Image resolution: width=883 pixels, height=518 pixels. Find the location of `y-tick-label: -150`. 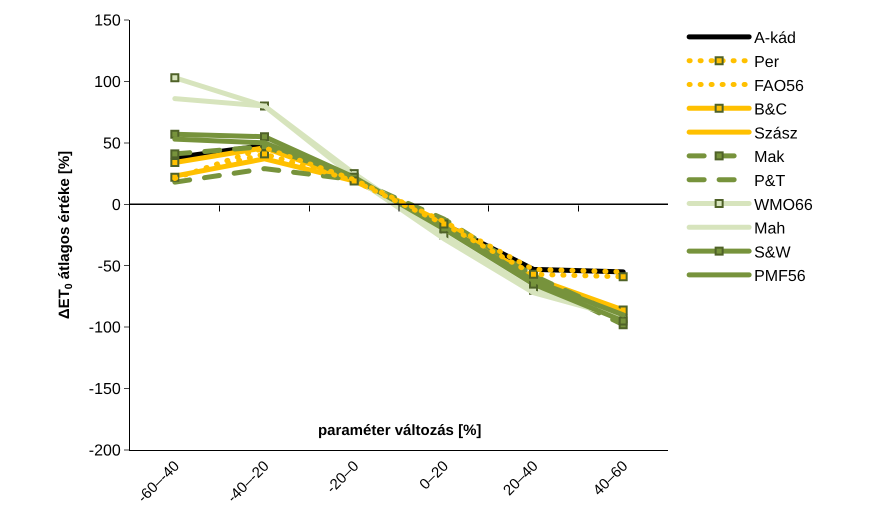

y-tick-label: -150 is located at coordinates (104, 389).